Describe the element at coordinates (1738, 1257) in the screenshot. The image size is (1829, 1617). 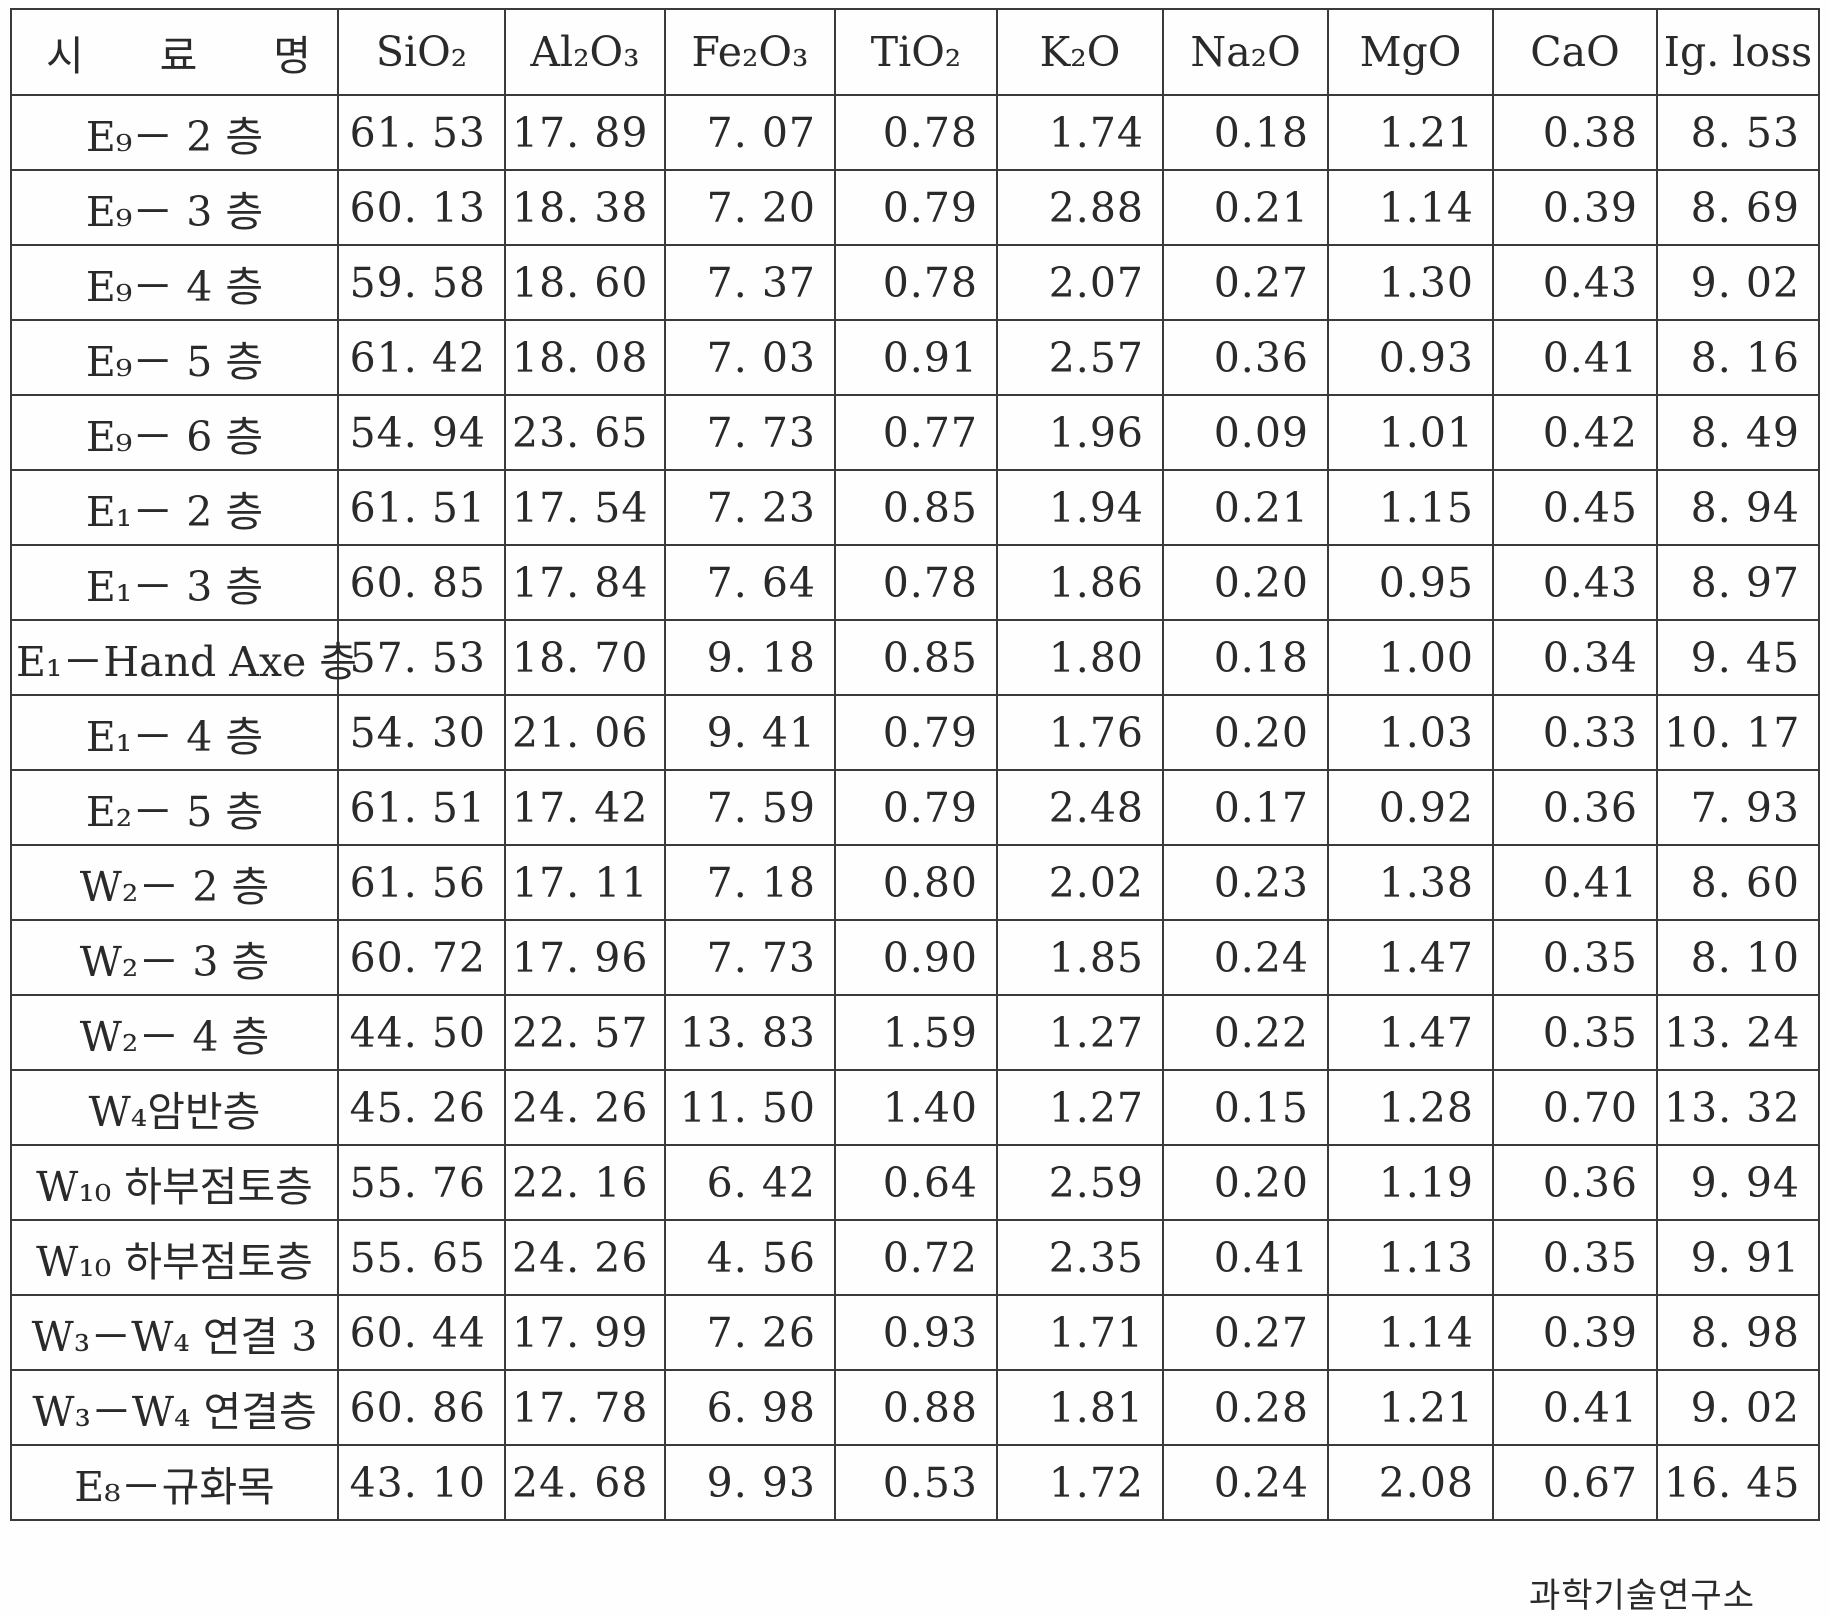
I see `value-cell: 9. 91` at that location.